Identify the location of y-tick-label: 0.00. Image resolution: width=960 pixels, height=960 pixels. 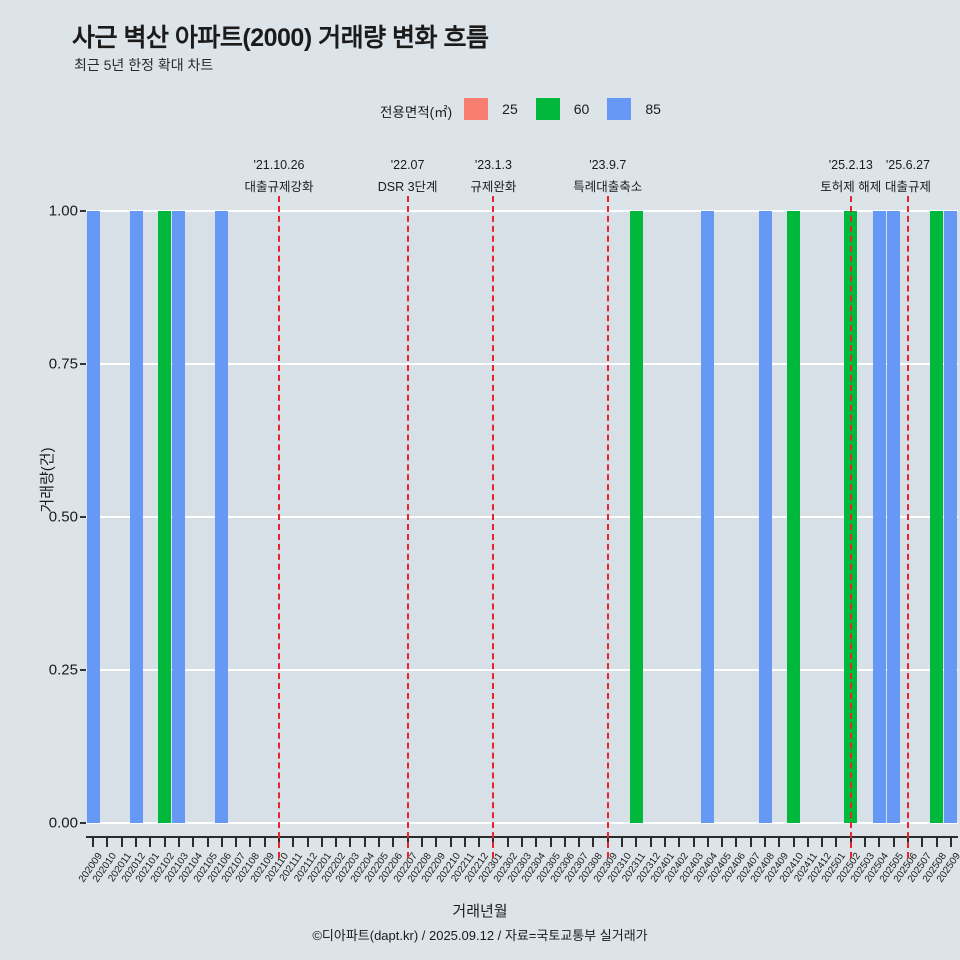
(63, 823).